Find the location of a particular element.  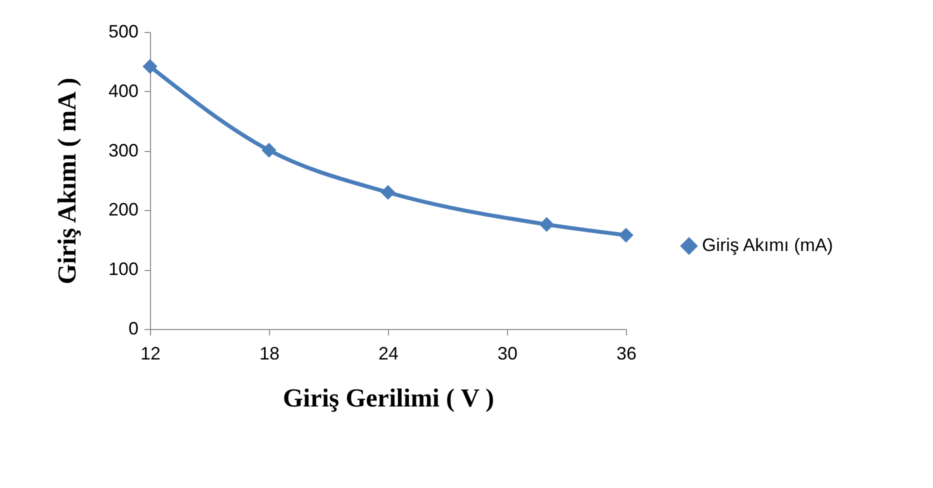

x-tick-label: 36 is located at coordinates (626, 354).